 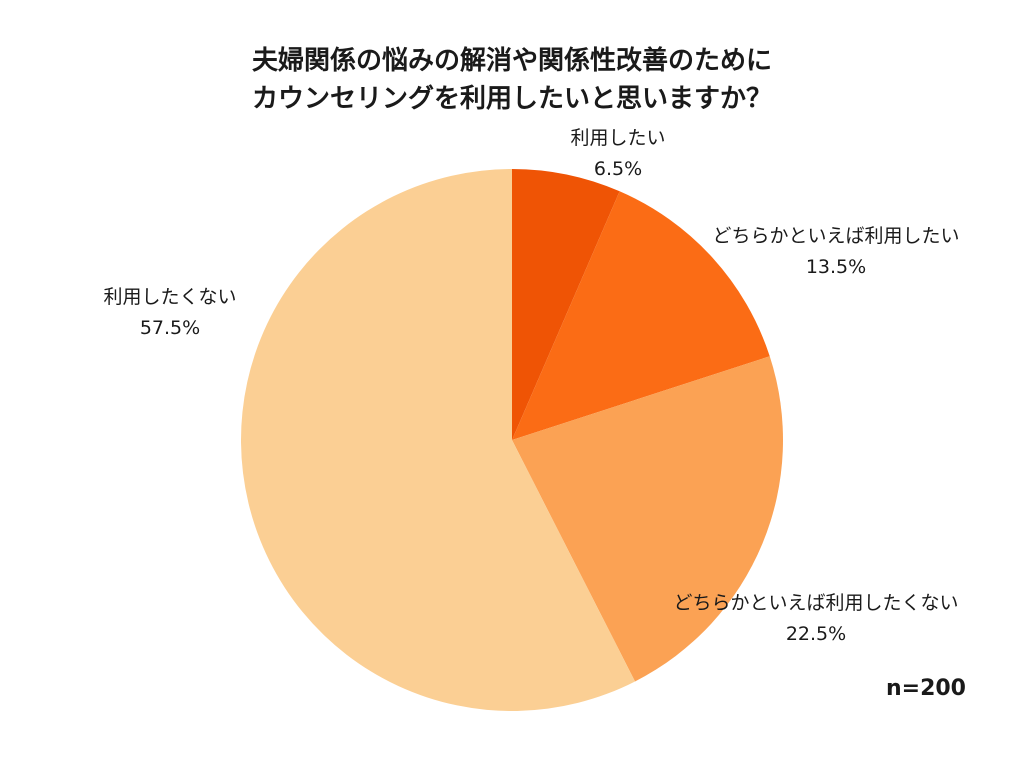 What do you see at coordinates (511, 61) in the screenshot?
I see `chart-title-line-1: 夫婦関係の悩みの解消や関係性改善のために` at bounding box center [511, 61].